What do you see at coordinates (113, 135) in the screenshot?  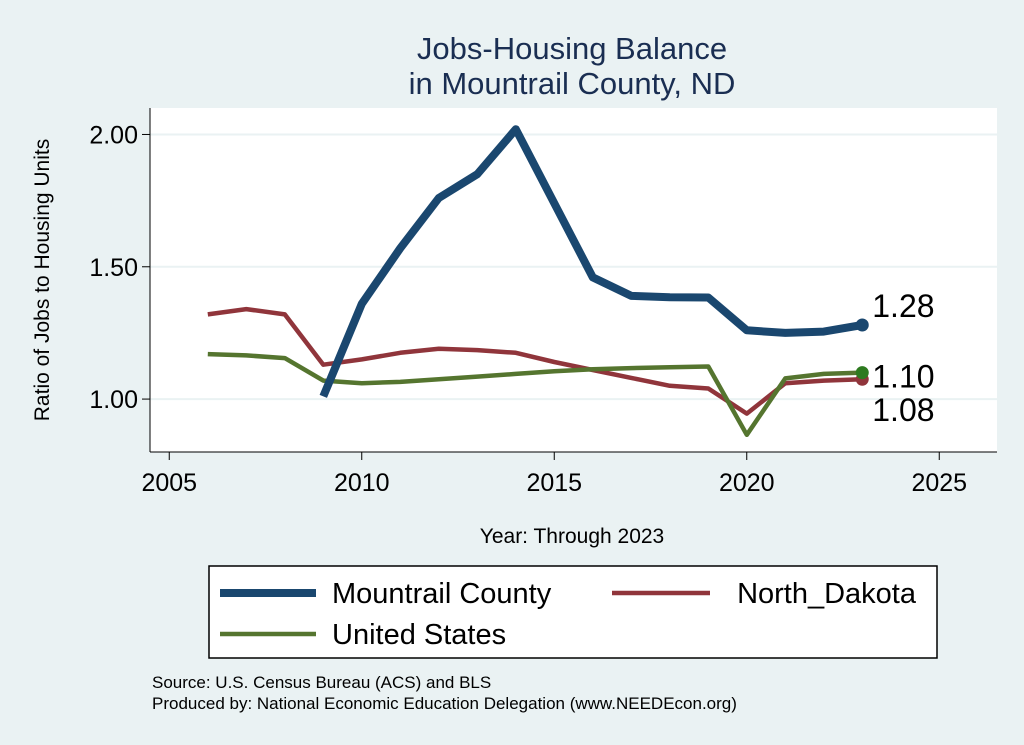 I see `y-tick-label: 2.00` at bounding box center [113, 135].